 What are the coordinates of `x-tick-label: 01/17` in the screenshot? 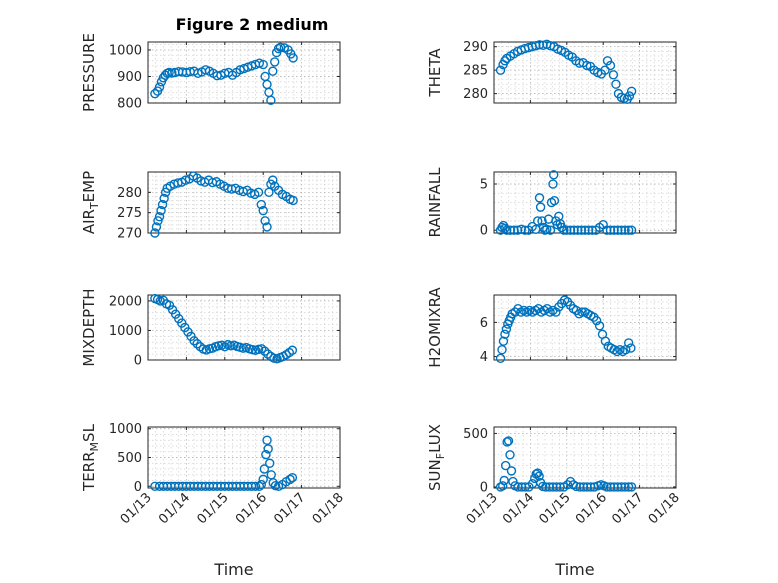 It's located at (627, 508).